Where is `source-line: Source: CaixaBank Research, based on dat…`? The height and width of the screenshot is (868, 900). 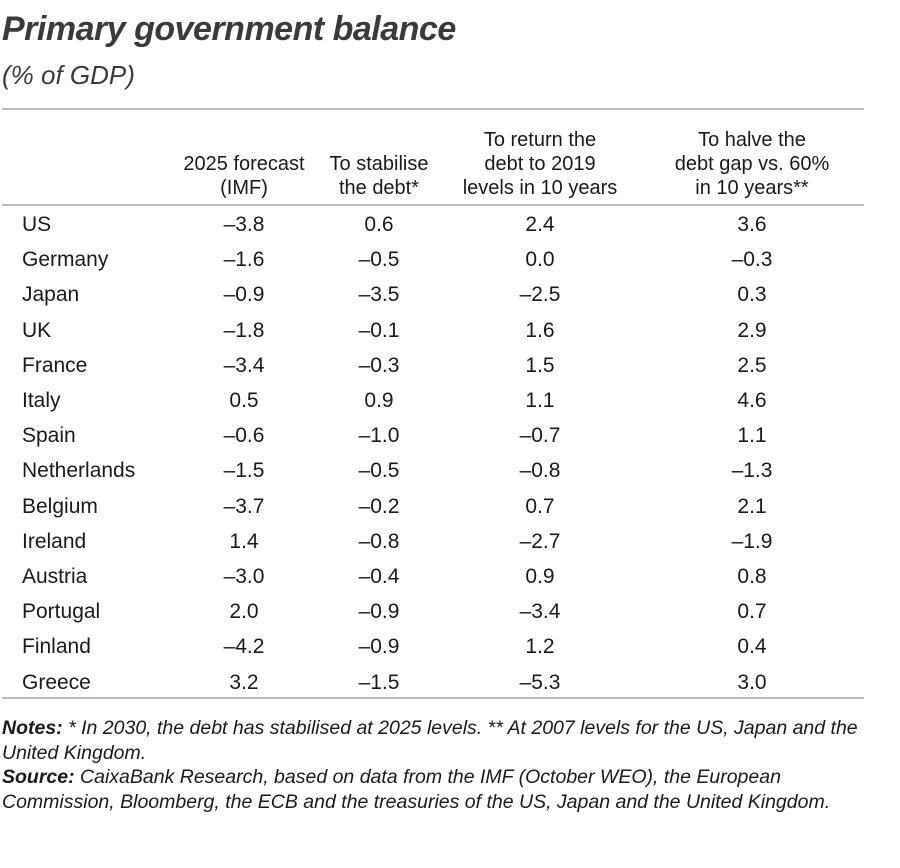
source-line: Source: CaixaBank Research, based on dat… is located at coordinates (442, 789).